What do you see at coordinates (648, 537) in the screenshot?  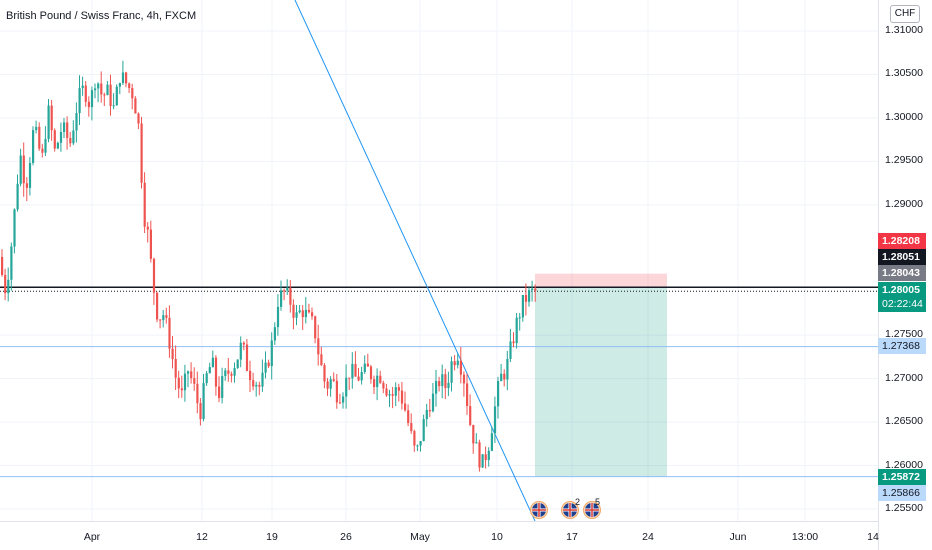 I see `time-label-24: 24` at bounding box center [648, 537].